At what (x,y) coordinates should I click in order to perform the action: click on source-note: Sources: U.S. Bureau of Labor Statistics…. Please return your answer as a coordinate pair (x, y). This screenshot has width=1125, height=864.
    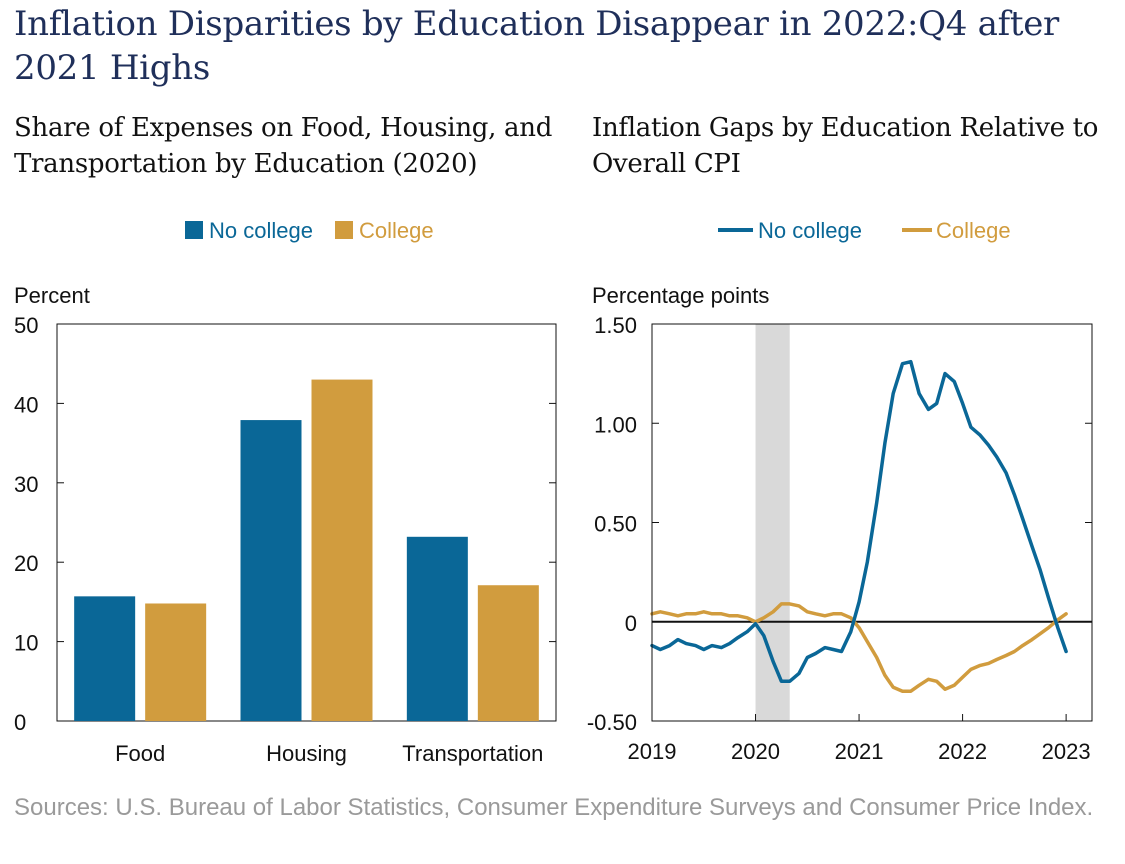
    Looking at the image, I should click on (554, 807).